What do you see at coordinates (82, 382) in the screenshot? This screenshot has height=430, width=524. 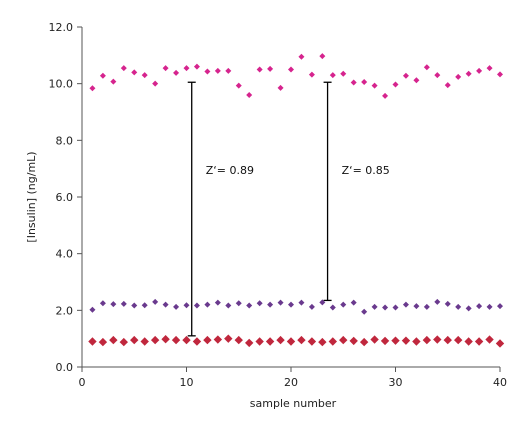 I see `x-tick-label: 0` at bounding box center [82, 382].